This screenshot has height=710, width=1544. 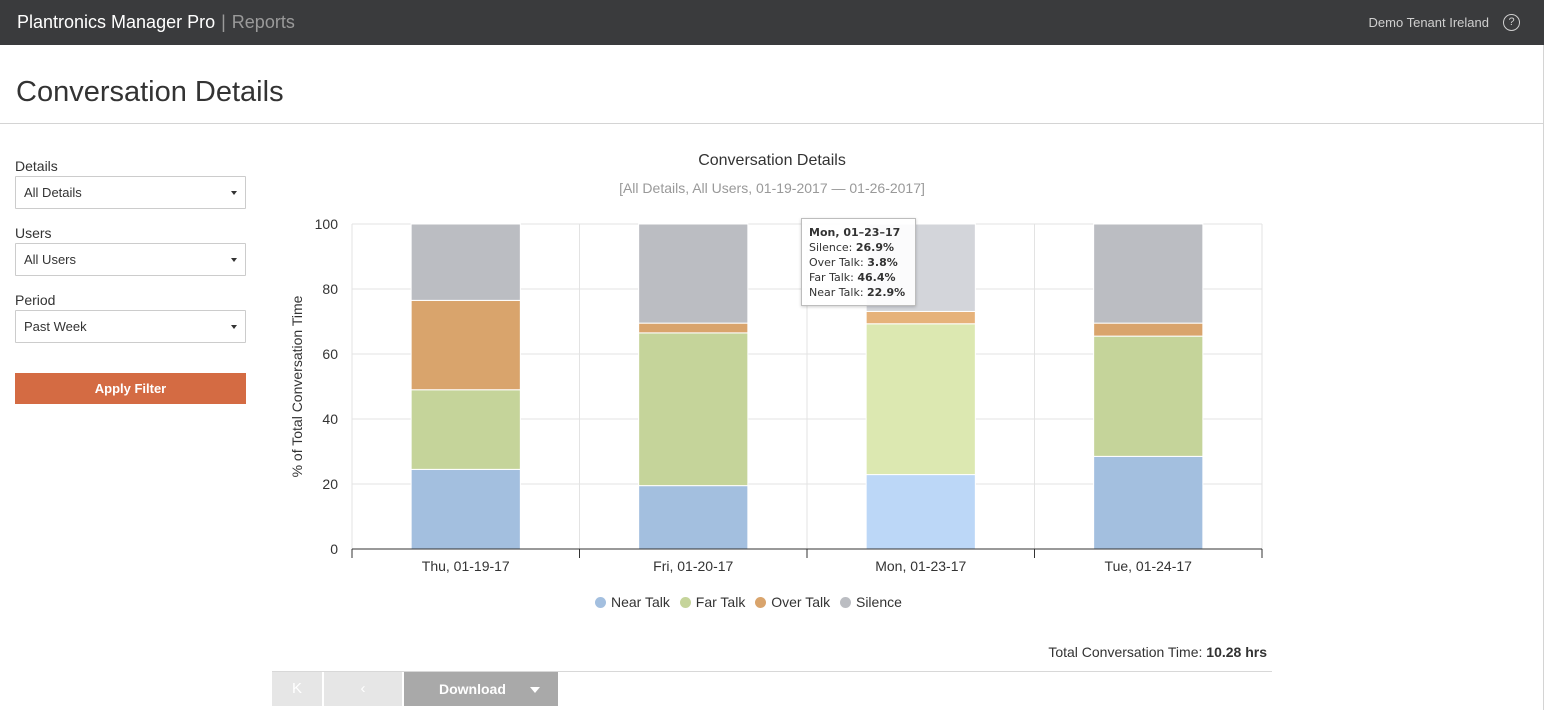 What do you see at coordinates (330, 354) in the screenshot?
I see `y-tick-label: 60` at bounding box center [330, 354].